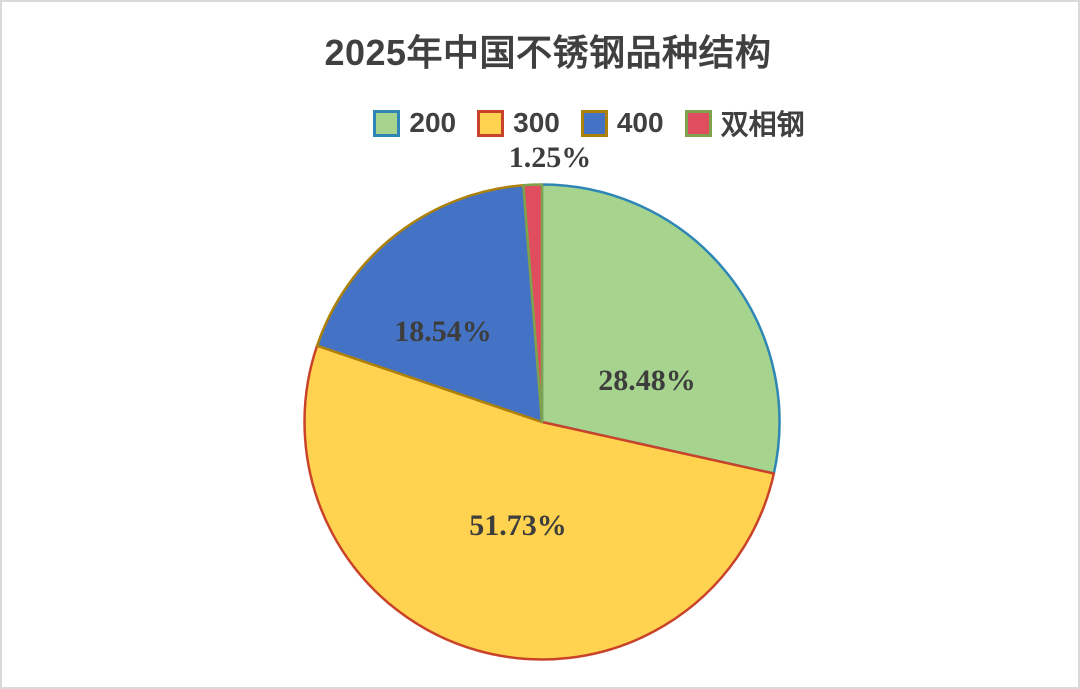 The width and height of the screenshot is (1080, 689). Describe the element at coordinates (433, 122) in the screenshot. I see `legend-label: 200` at that location.